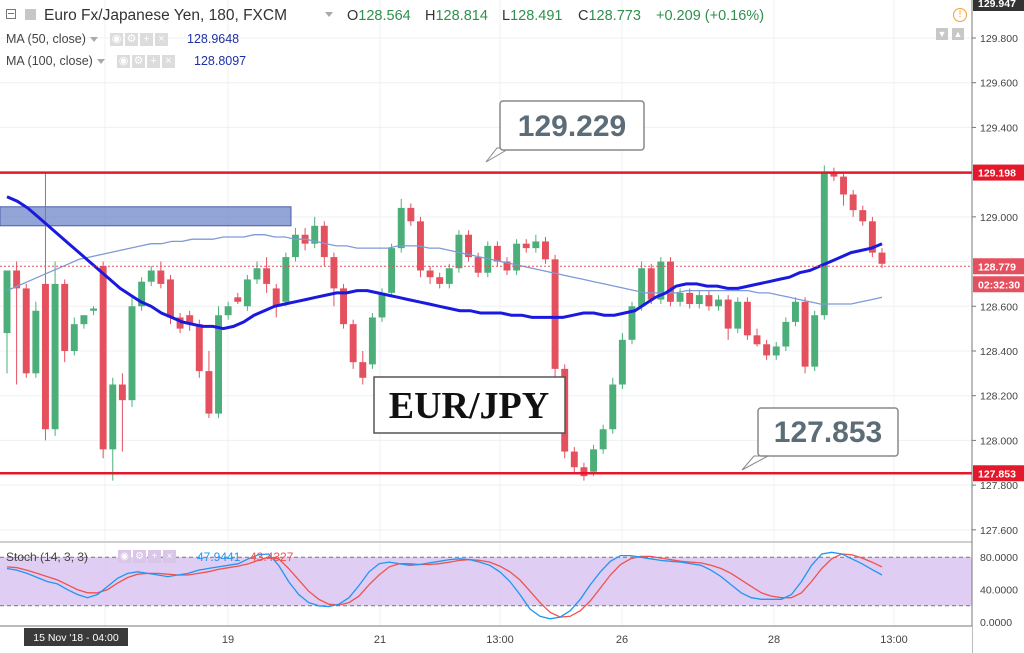 The image size is (1024, 653). What do you see at coordinates (228, 640) in the screenshot?
I see `time-tick-label: 19` at bounding box center [228, 640].